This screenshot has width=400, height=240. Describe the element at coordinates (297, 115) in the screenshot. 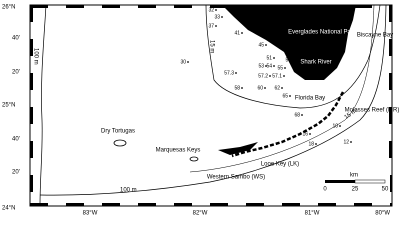

I see `station-label: 68` at that location.